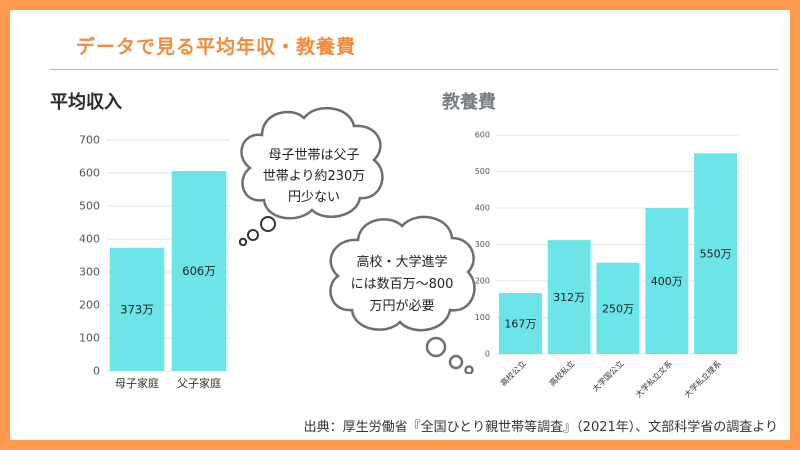 The width and height of the screenshot is (800, 450). I want to click on thought-bubble-income: 母子世帯は父子 世帯より約230万 円少ない, so click(311, 176).